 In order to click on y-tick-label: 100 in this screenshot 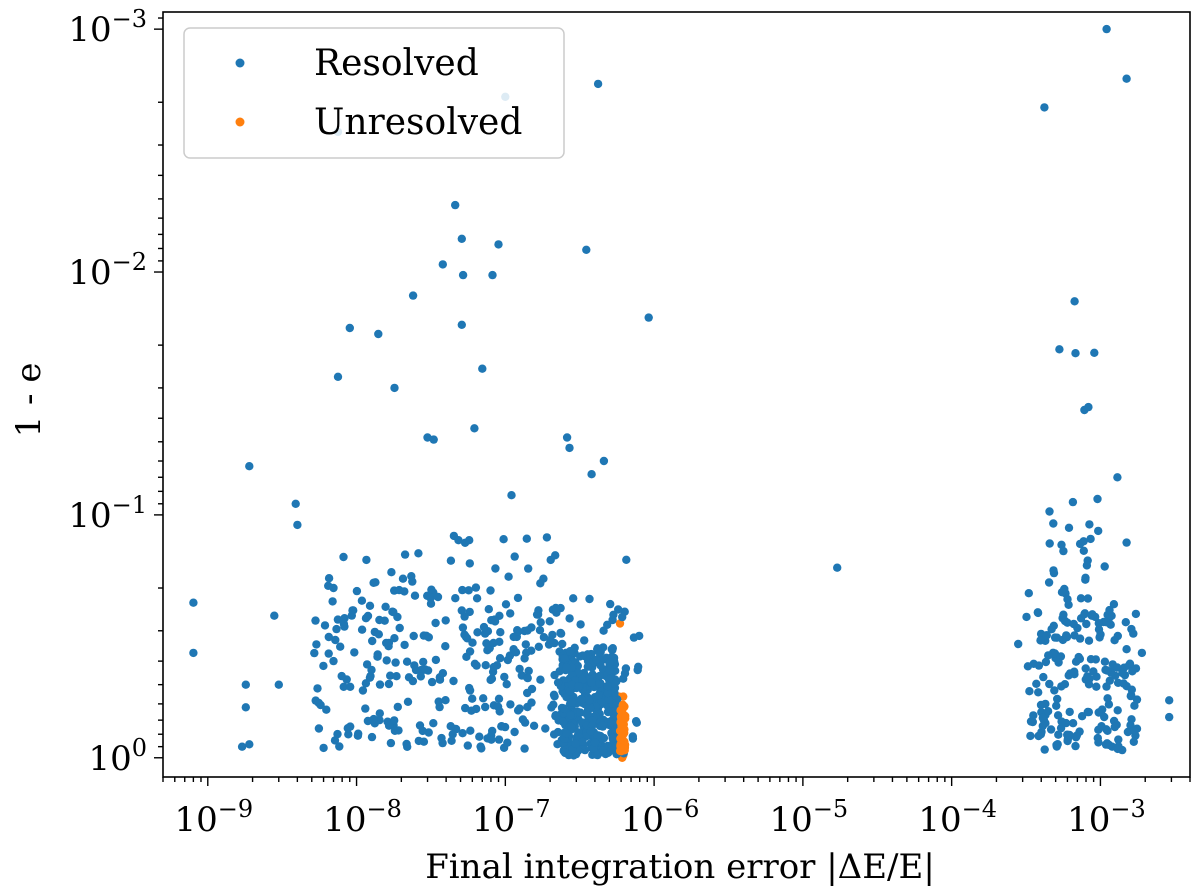, I will do `click(117, 756)`.